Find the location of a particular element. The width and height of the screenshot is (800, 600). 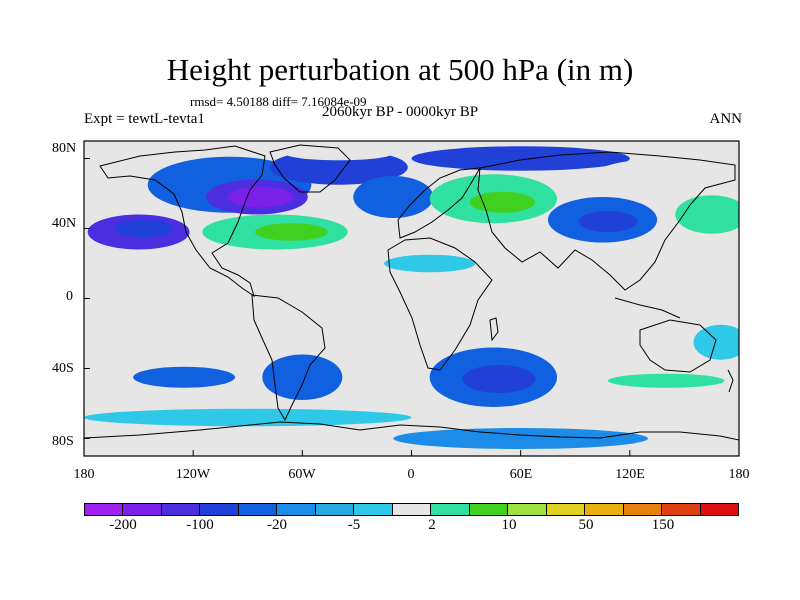

contour-region-europe-high-core is located at coordinates (502, 202).